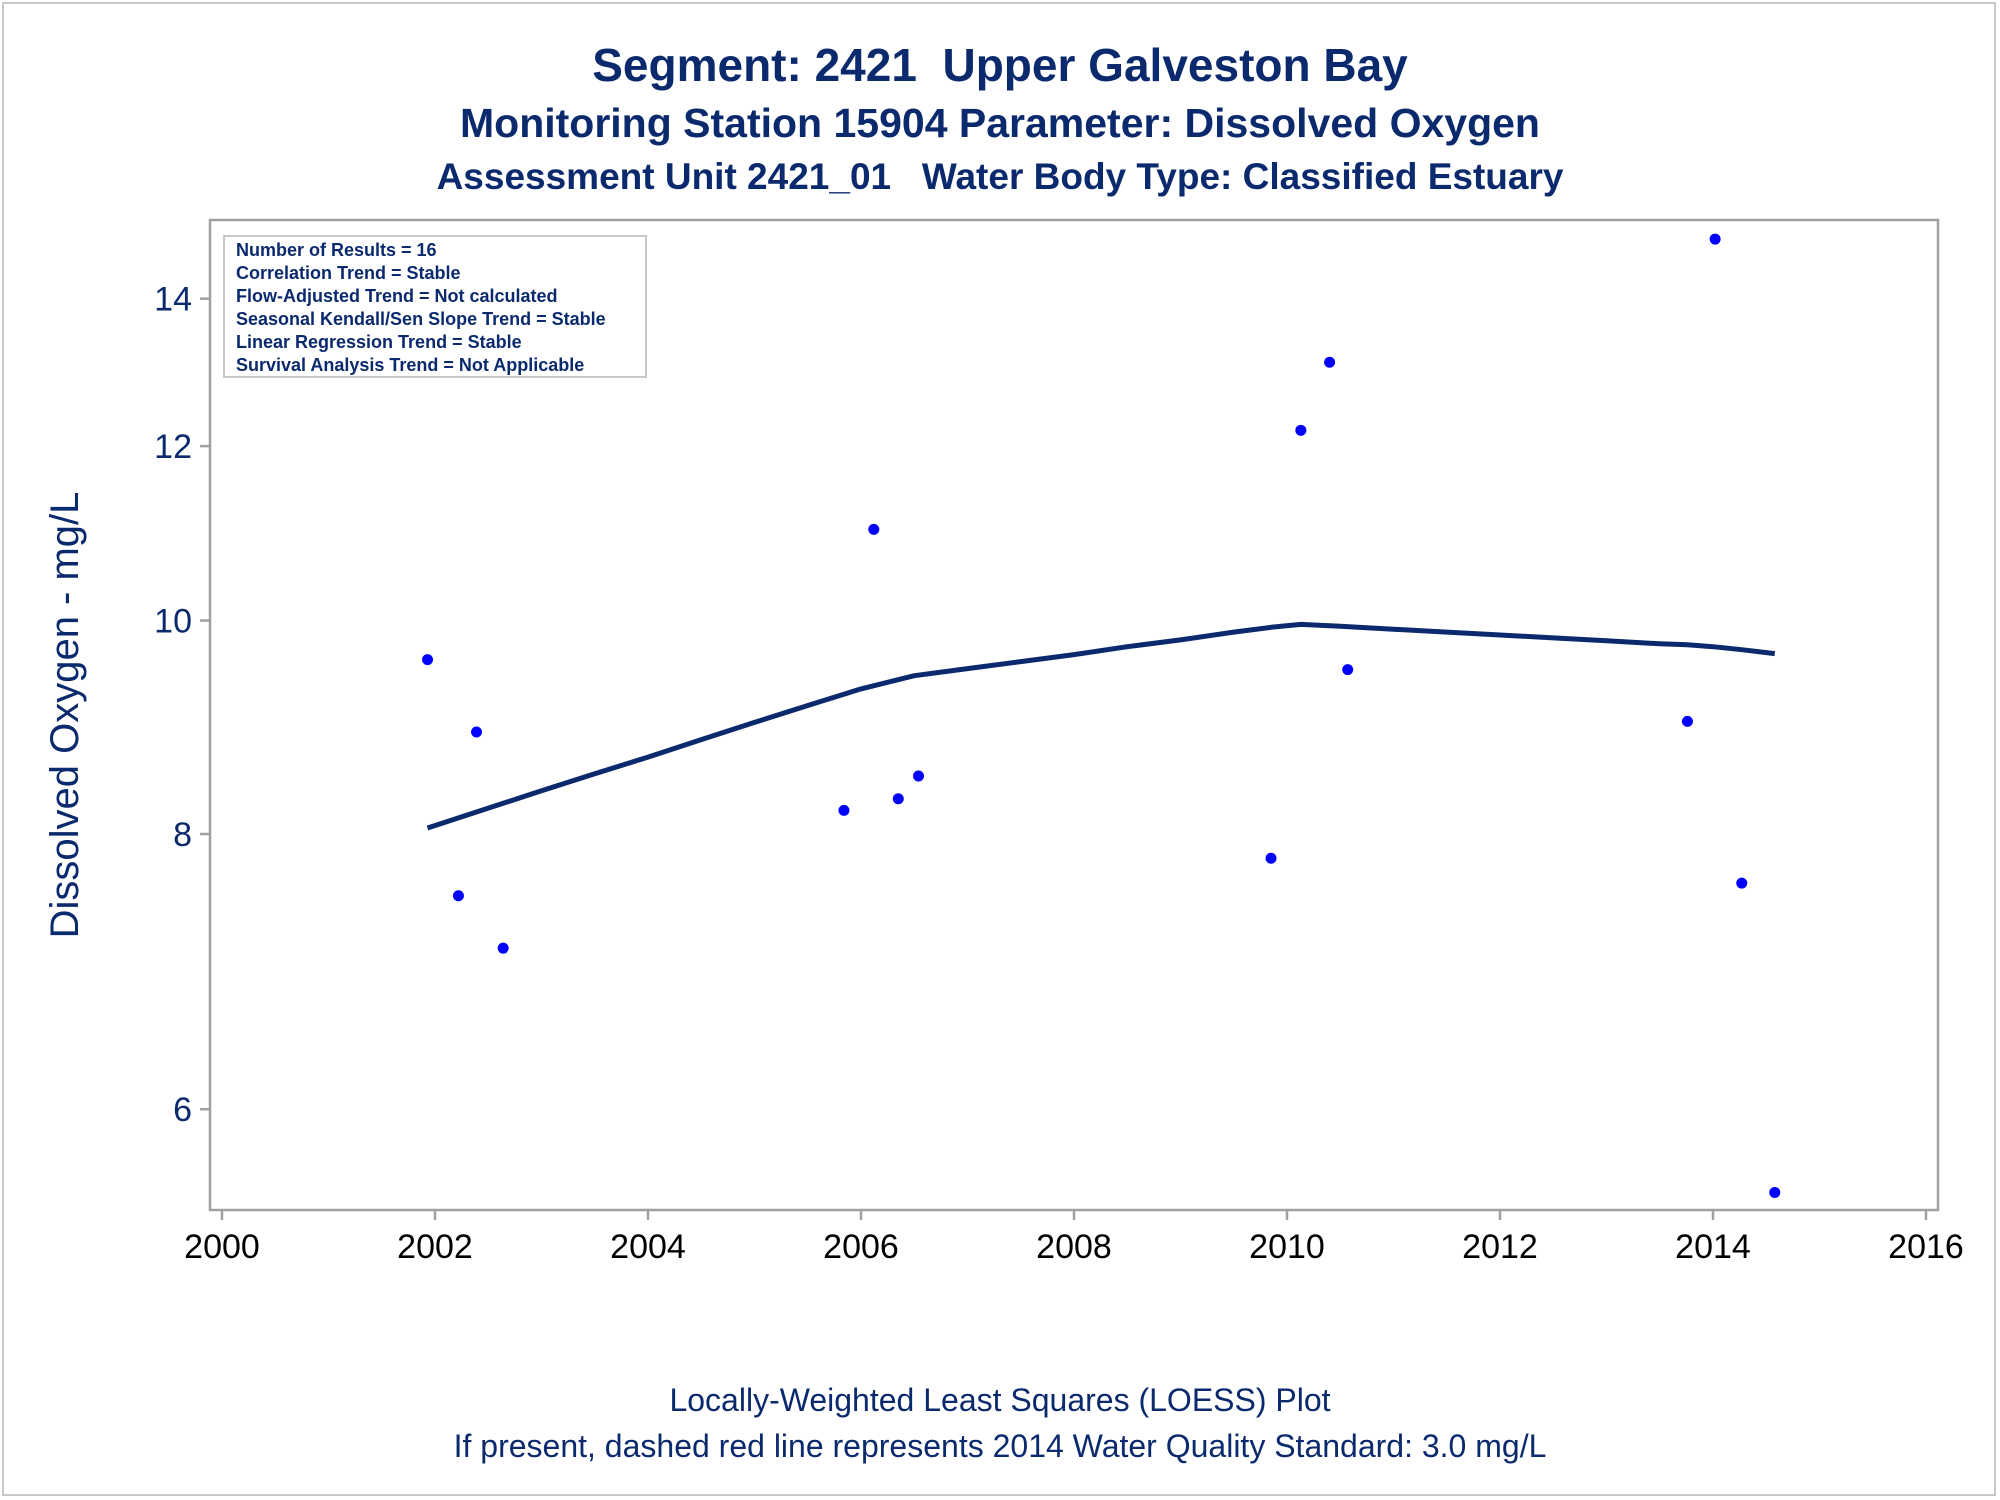 The height and width of the screenshot is (1500, 2000). Describe the element at coordinates (173, 622) in the screenshot. I see `y-tick-label: 10` at that location.